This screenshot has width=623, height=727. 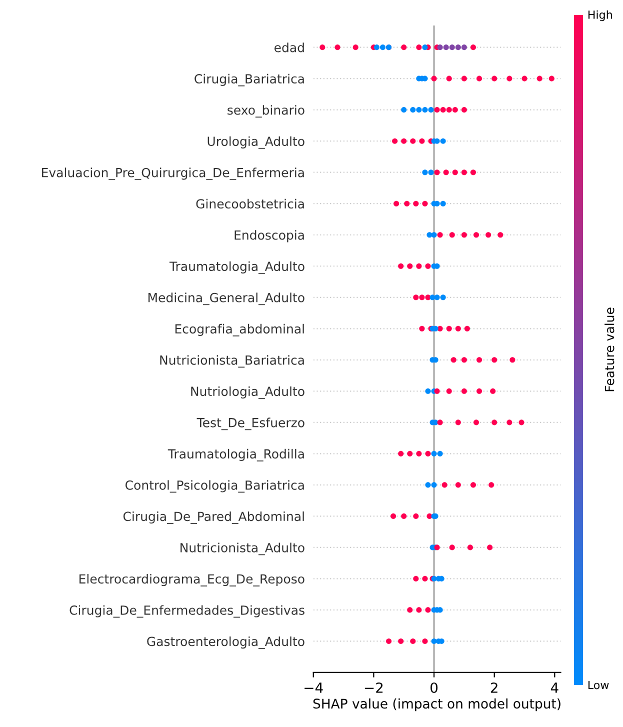 What do you see at coordinates (600, 16) in the screenshot?
I see `color-bar-label: High` at bounding box center [600, 16].